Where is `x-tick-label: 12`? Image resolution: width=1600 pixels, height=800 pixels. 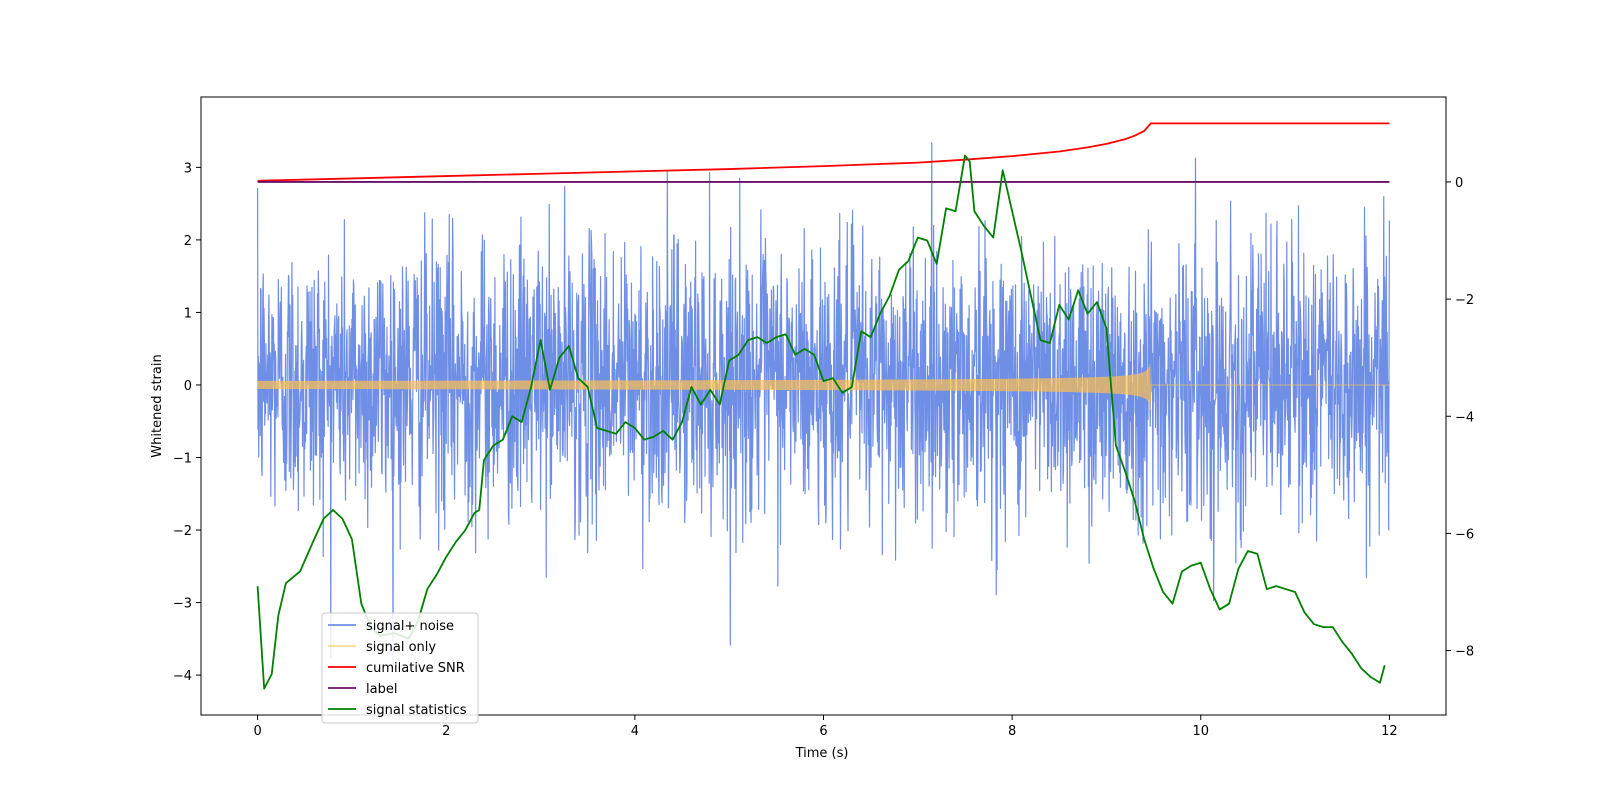
x-tick-label: 12 is located at coordinates (1389, 731).